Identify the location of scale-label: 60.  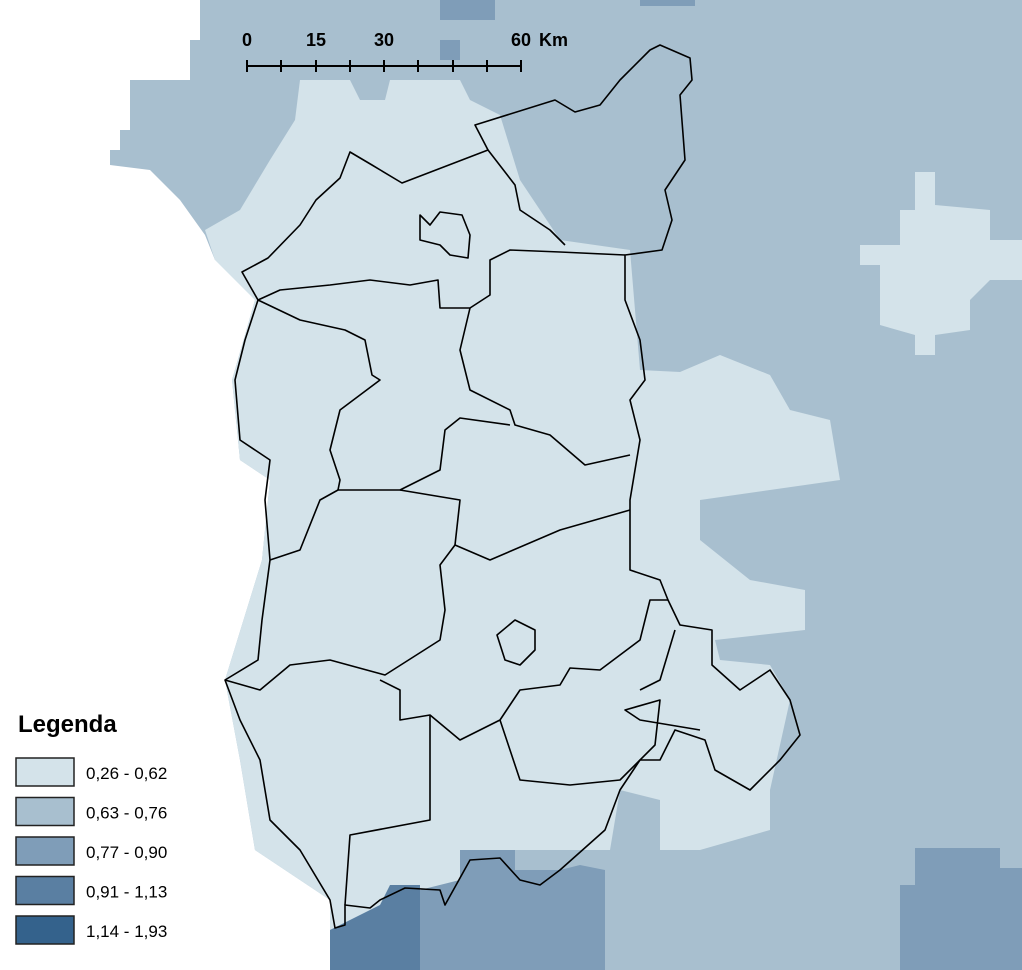
(521, 40).